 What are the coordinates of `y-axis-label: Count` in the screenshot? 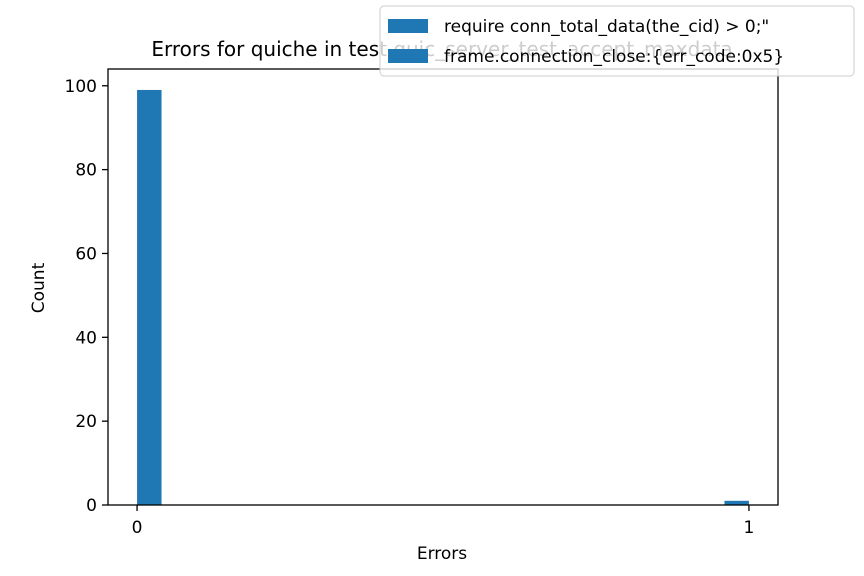 It's located at (39, 287).